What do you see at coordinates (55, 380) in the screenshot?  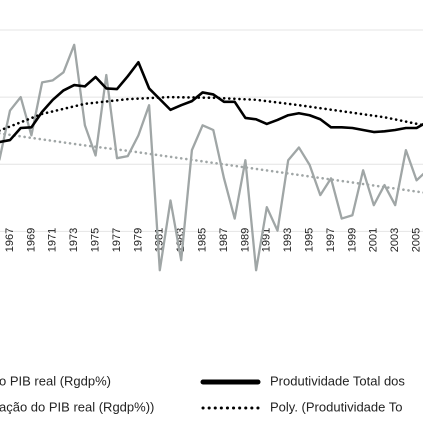 I see `legend-label: o PIB real (Rgdp%)` at bounding box center [55, 380].